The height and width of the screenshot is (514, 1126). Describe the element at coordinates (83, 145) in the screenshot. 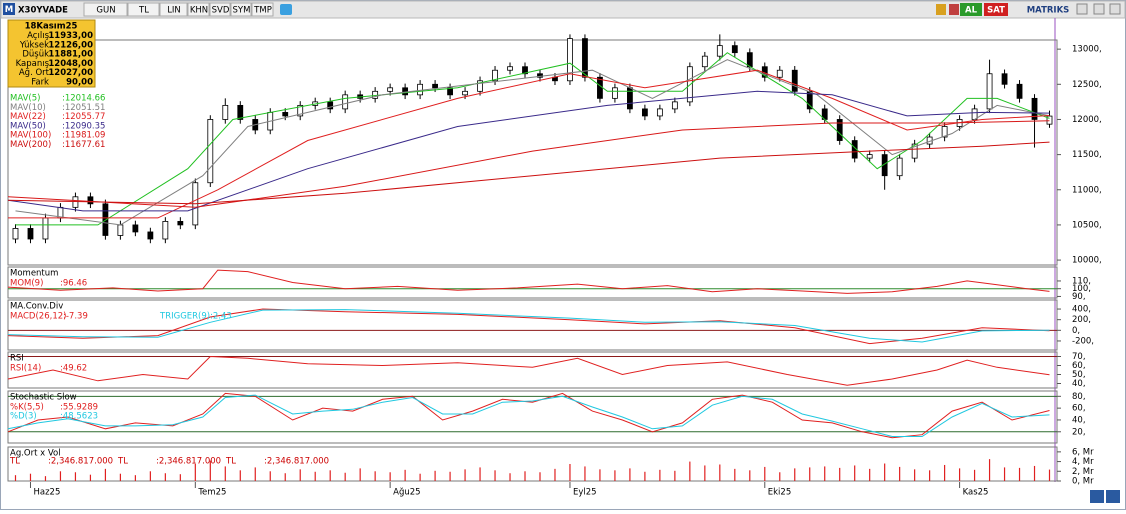

I see `legend-value: :11677.61` at that location.